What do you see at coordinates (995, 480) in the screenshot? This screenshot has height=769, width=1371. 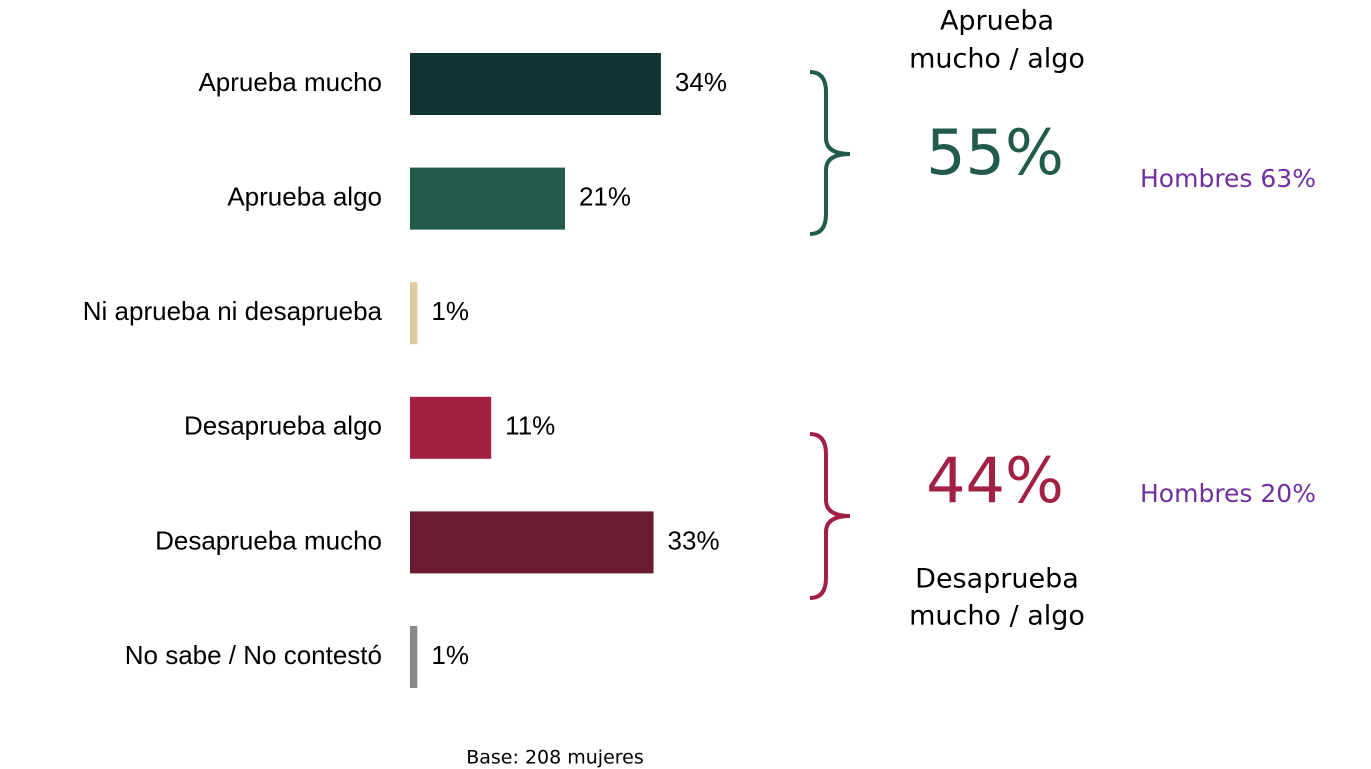 I see `group-total: 44%` at bounding box center [995, 480].